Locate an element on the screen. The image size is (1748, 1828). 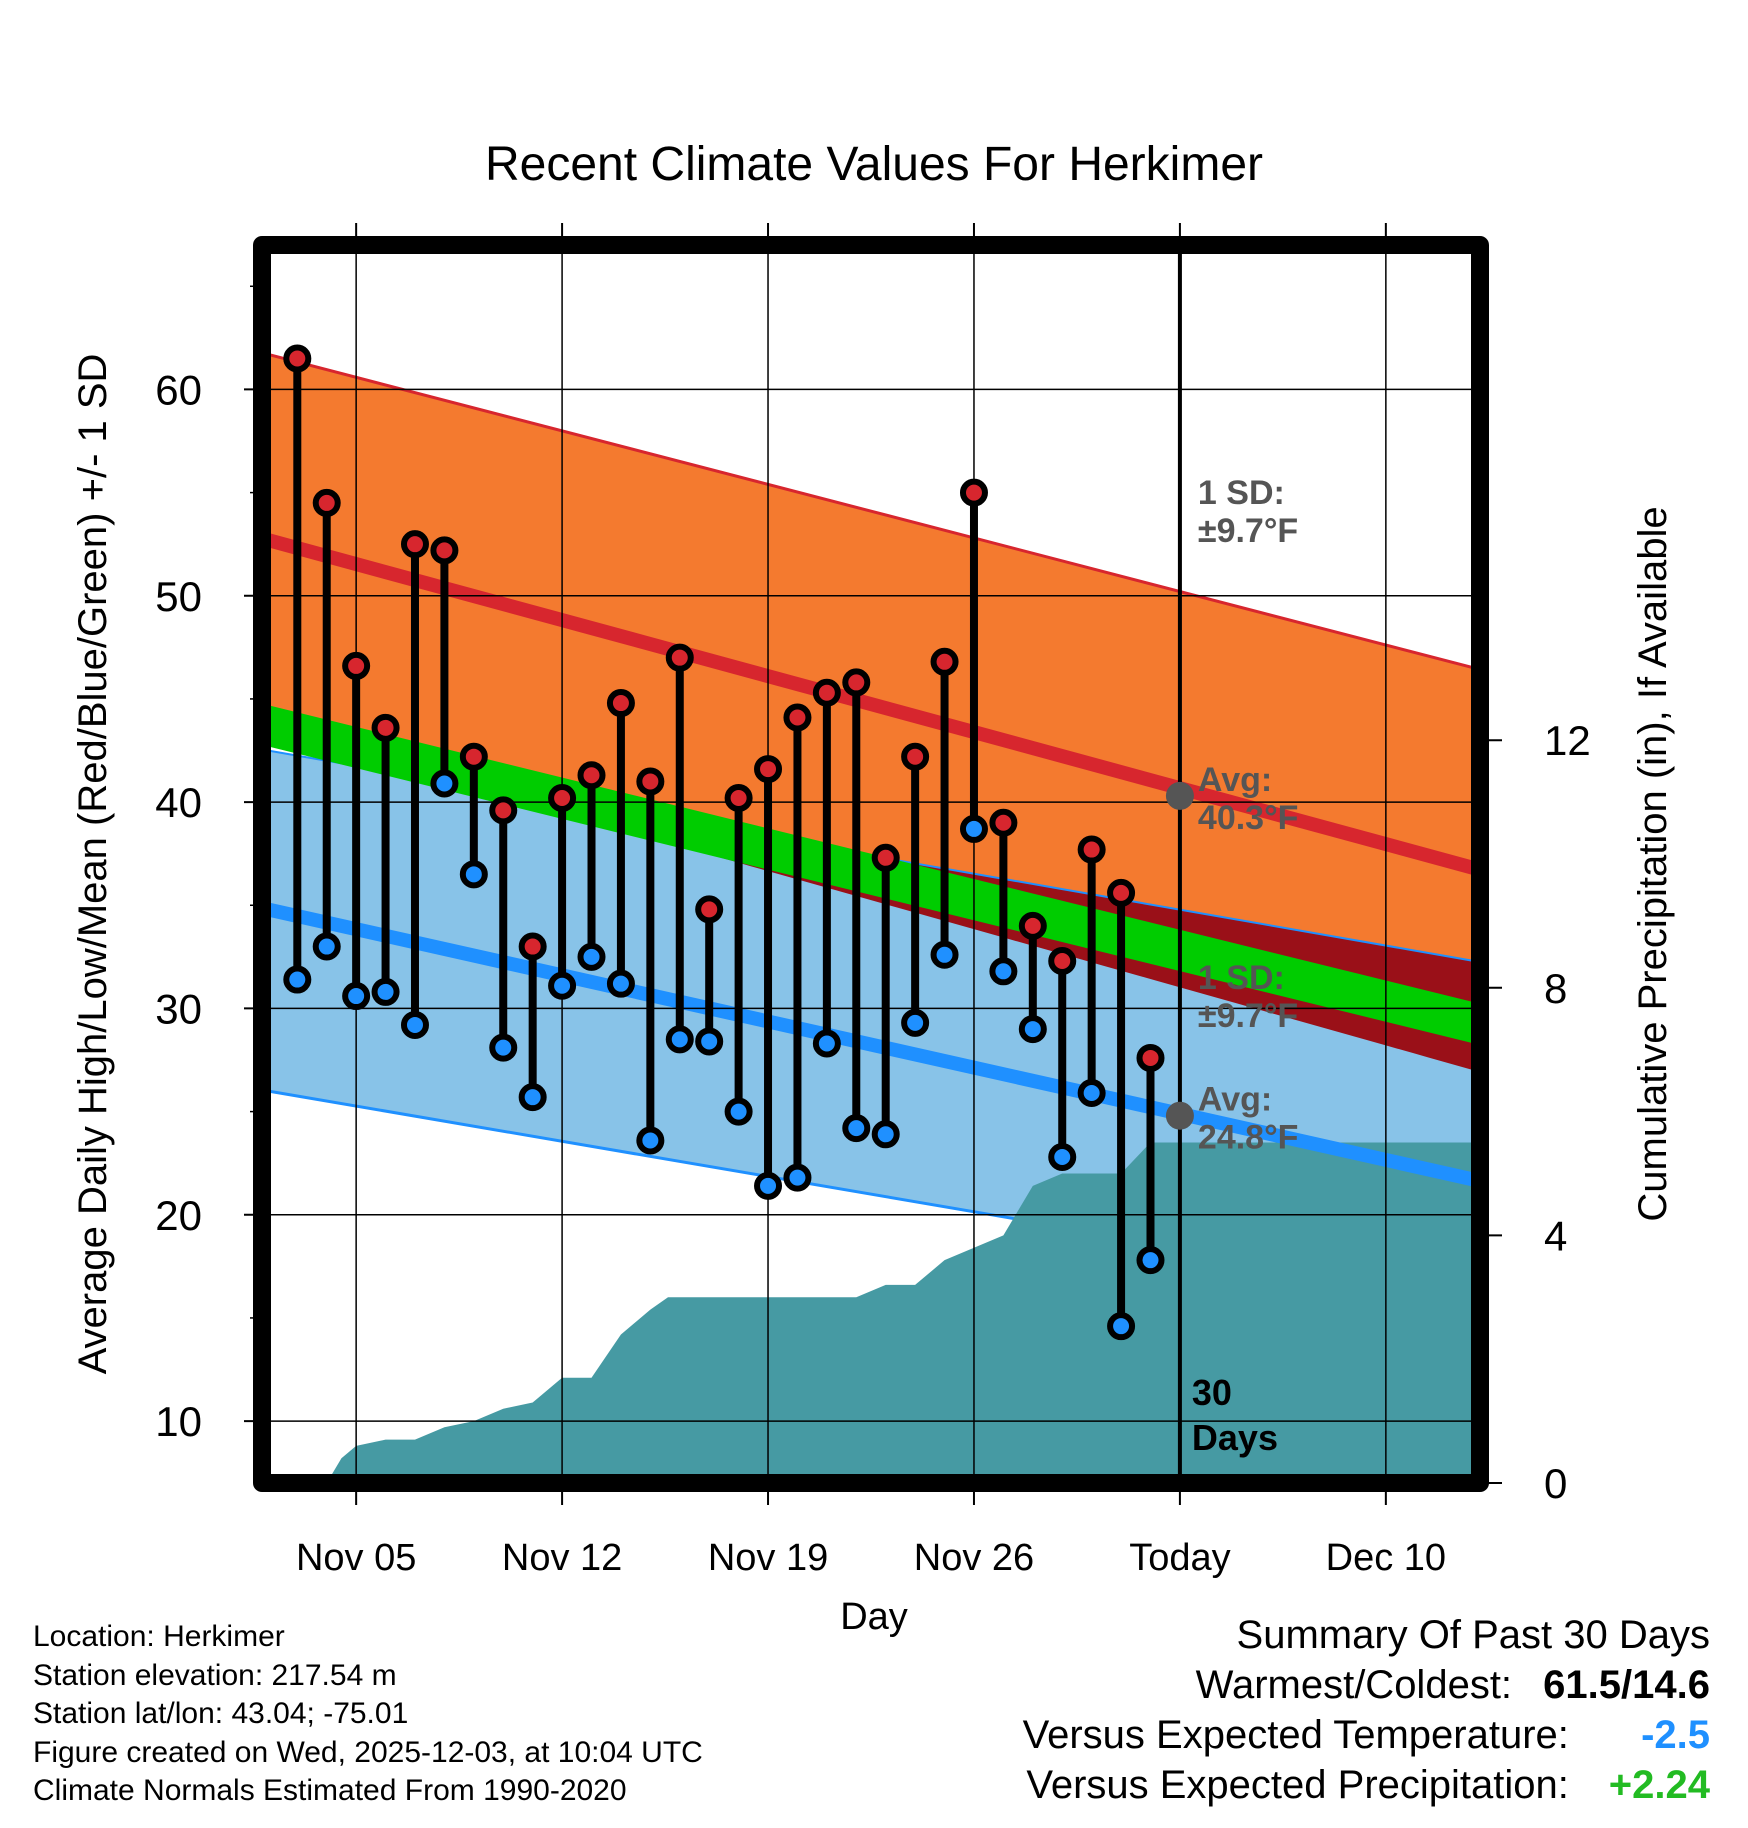
x-tick-label: Dec 10 is located at coordinates (1386, 1558).